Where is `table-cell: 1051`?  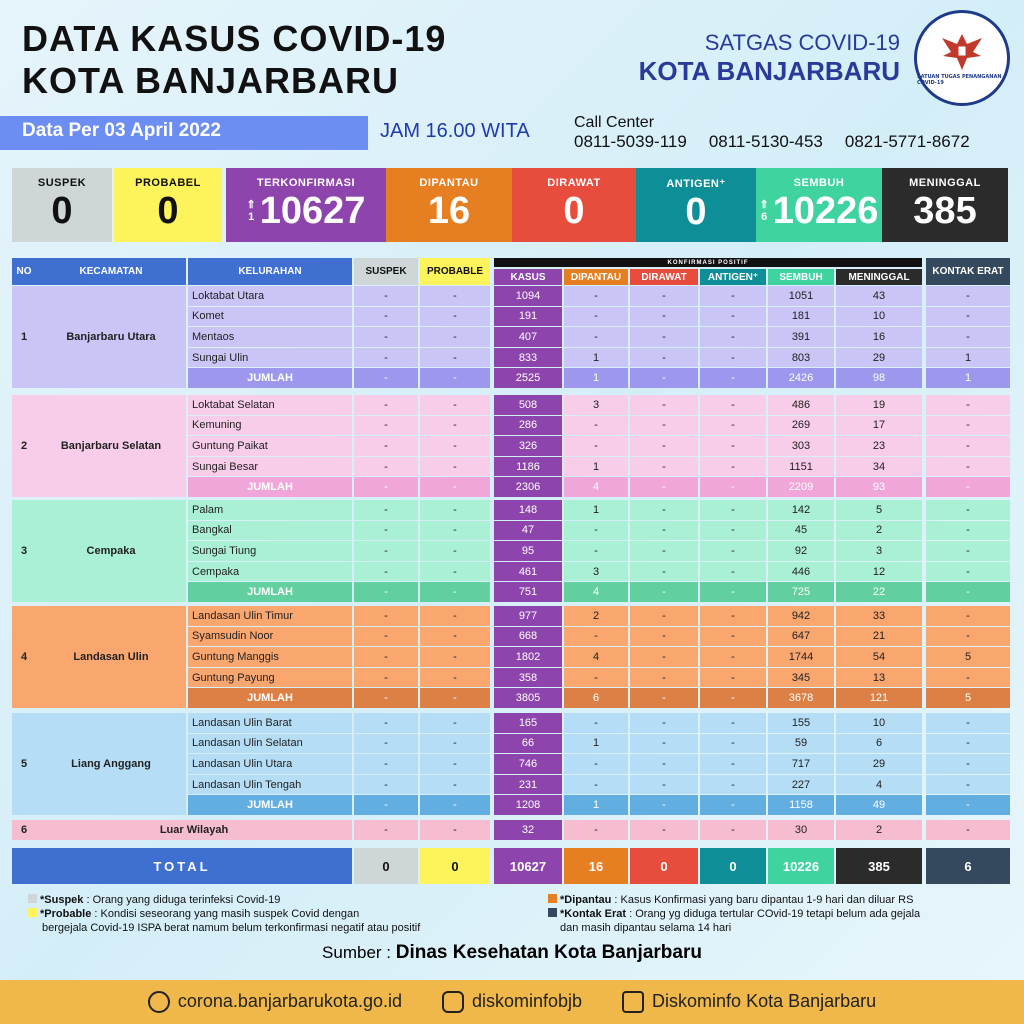
table-cell: 1051 is located at coordinates (801, 296).